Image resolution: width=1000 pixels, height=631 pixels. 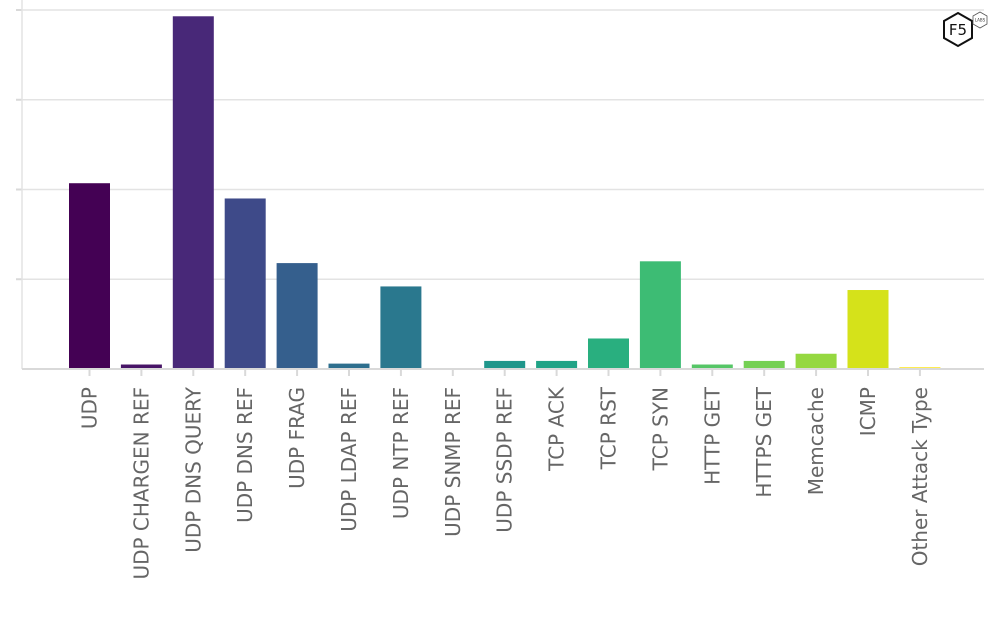 What do you see at coordinates (193, 469) in the screenshot?
I see `x-tick-label: UDP DNS QUERY` at bounding box center [193, 469].